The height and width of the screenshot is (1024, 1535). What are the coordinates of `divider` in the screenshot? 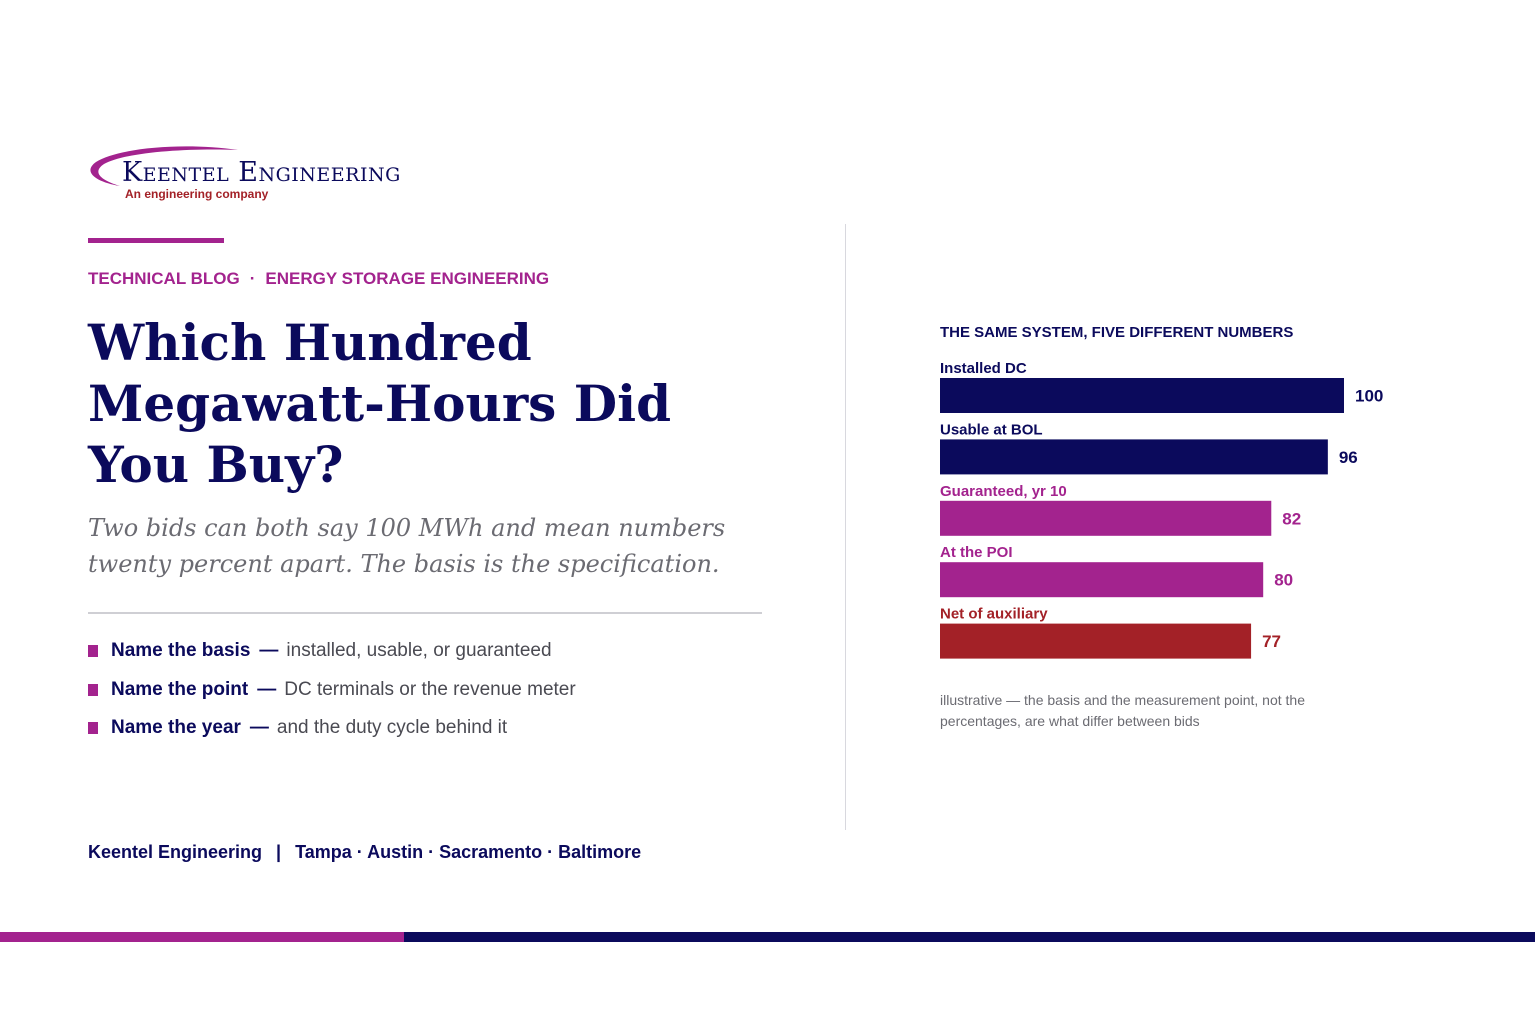 It's located at (425, 613).